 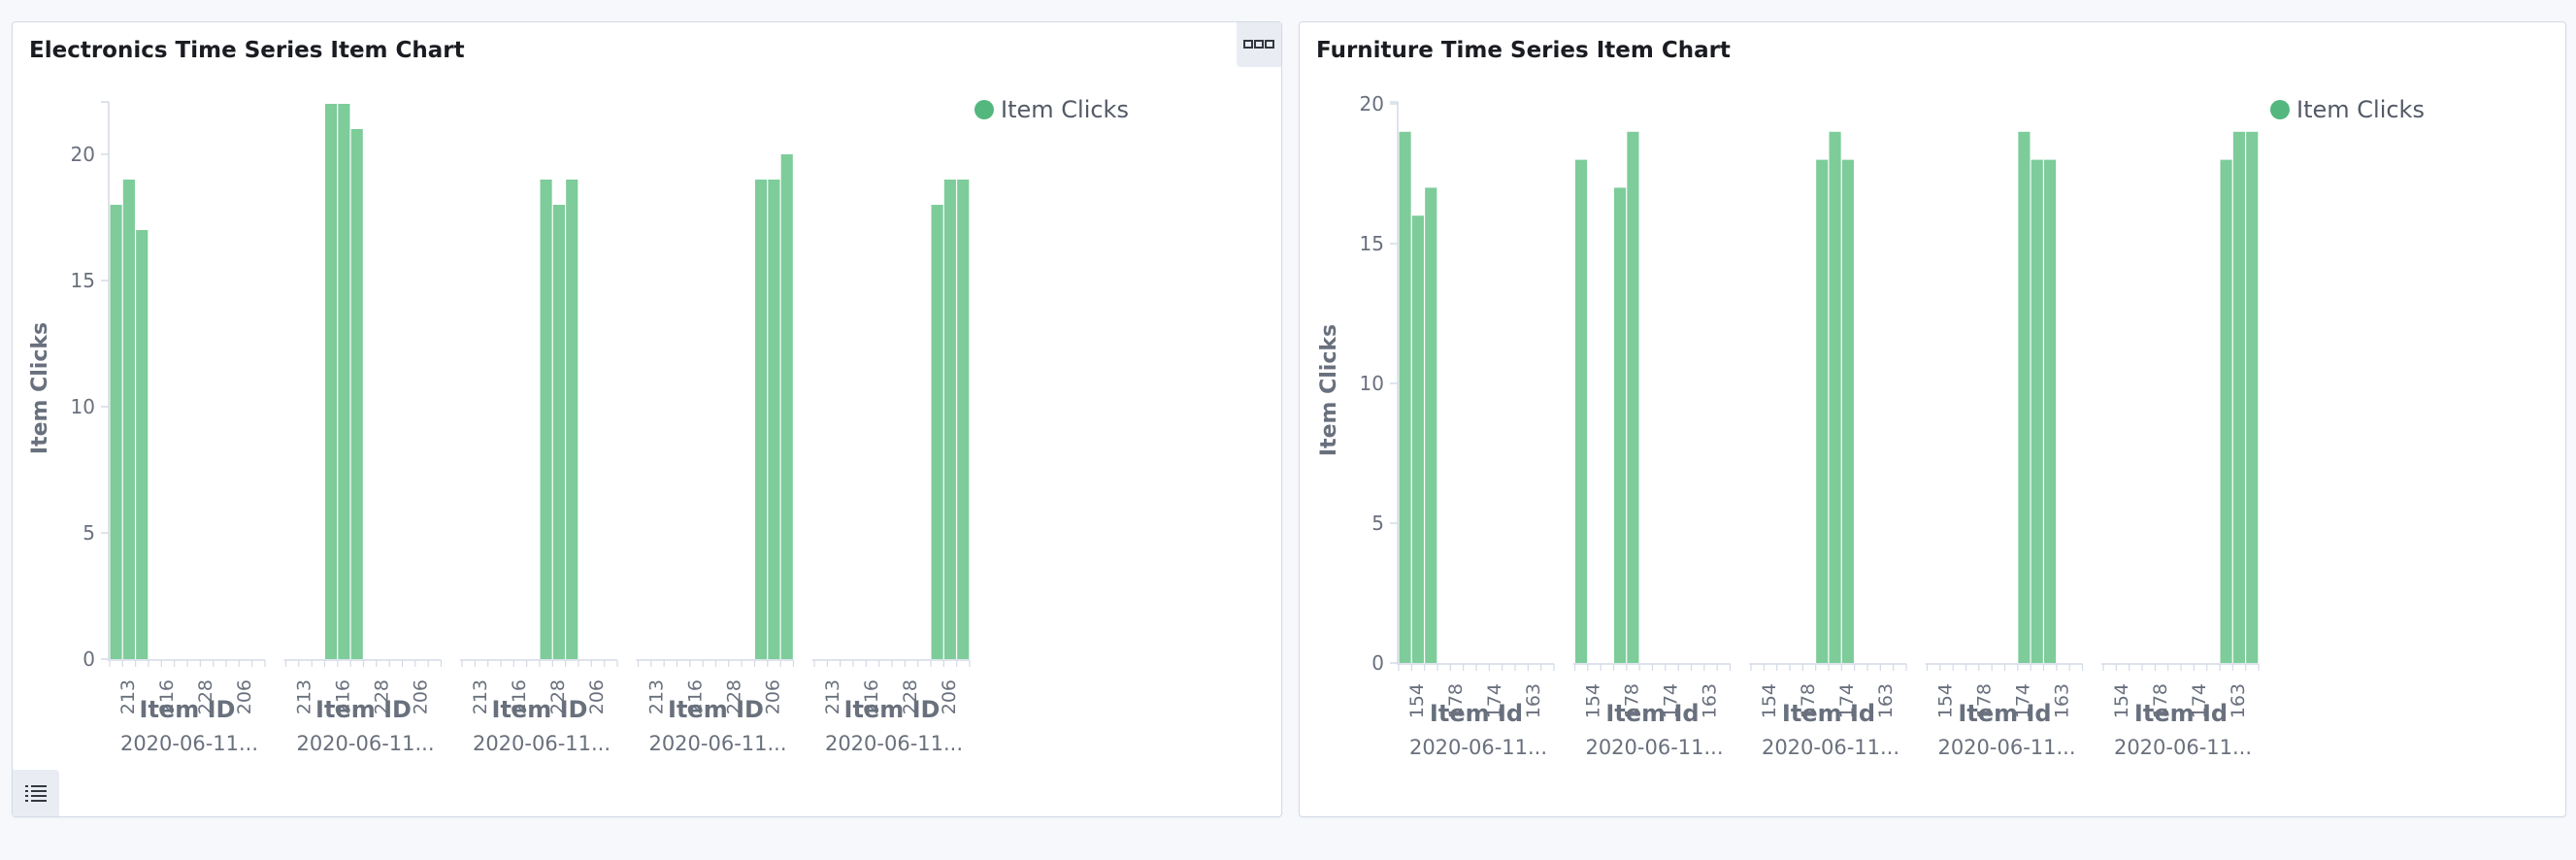 I want to click on y-tick-label: 20, so click(x=1372, y=104).